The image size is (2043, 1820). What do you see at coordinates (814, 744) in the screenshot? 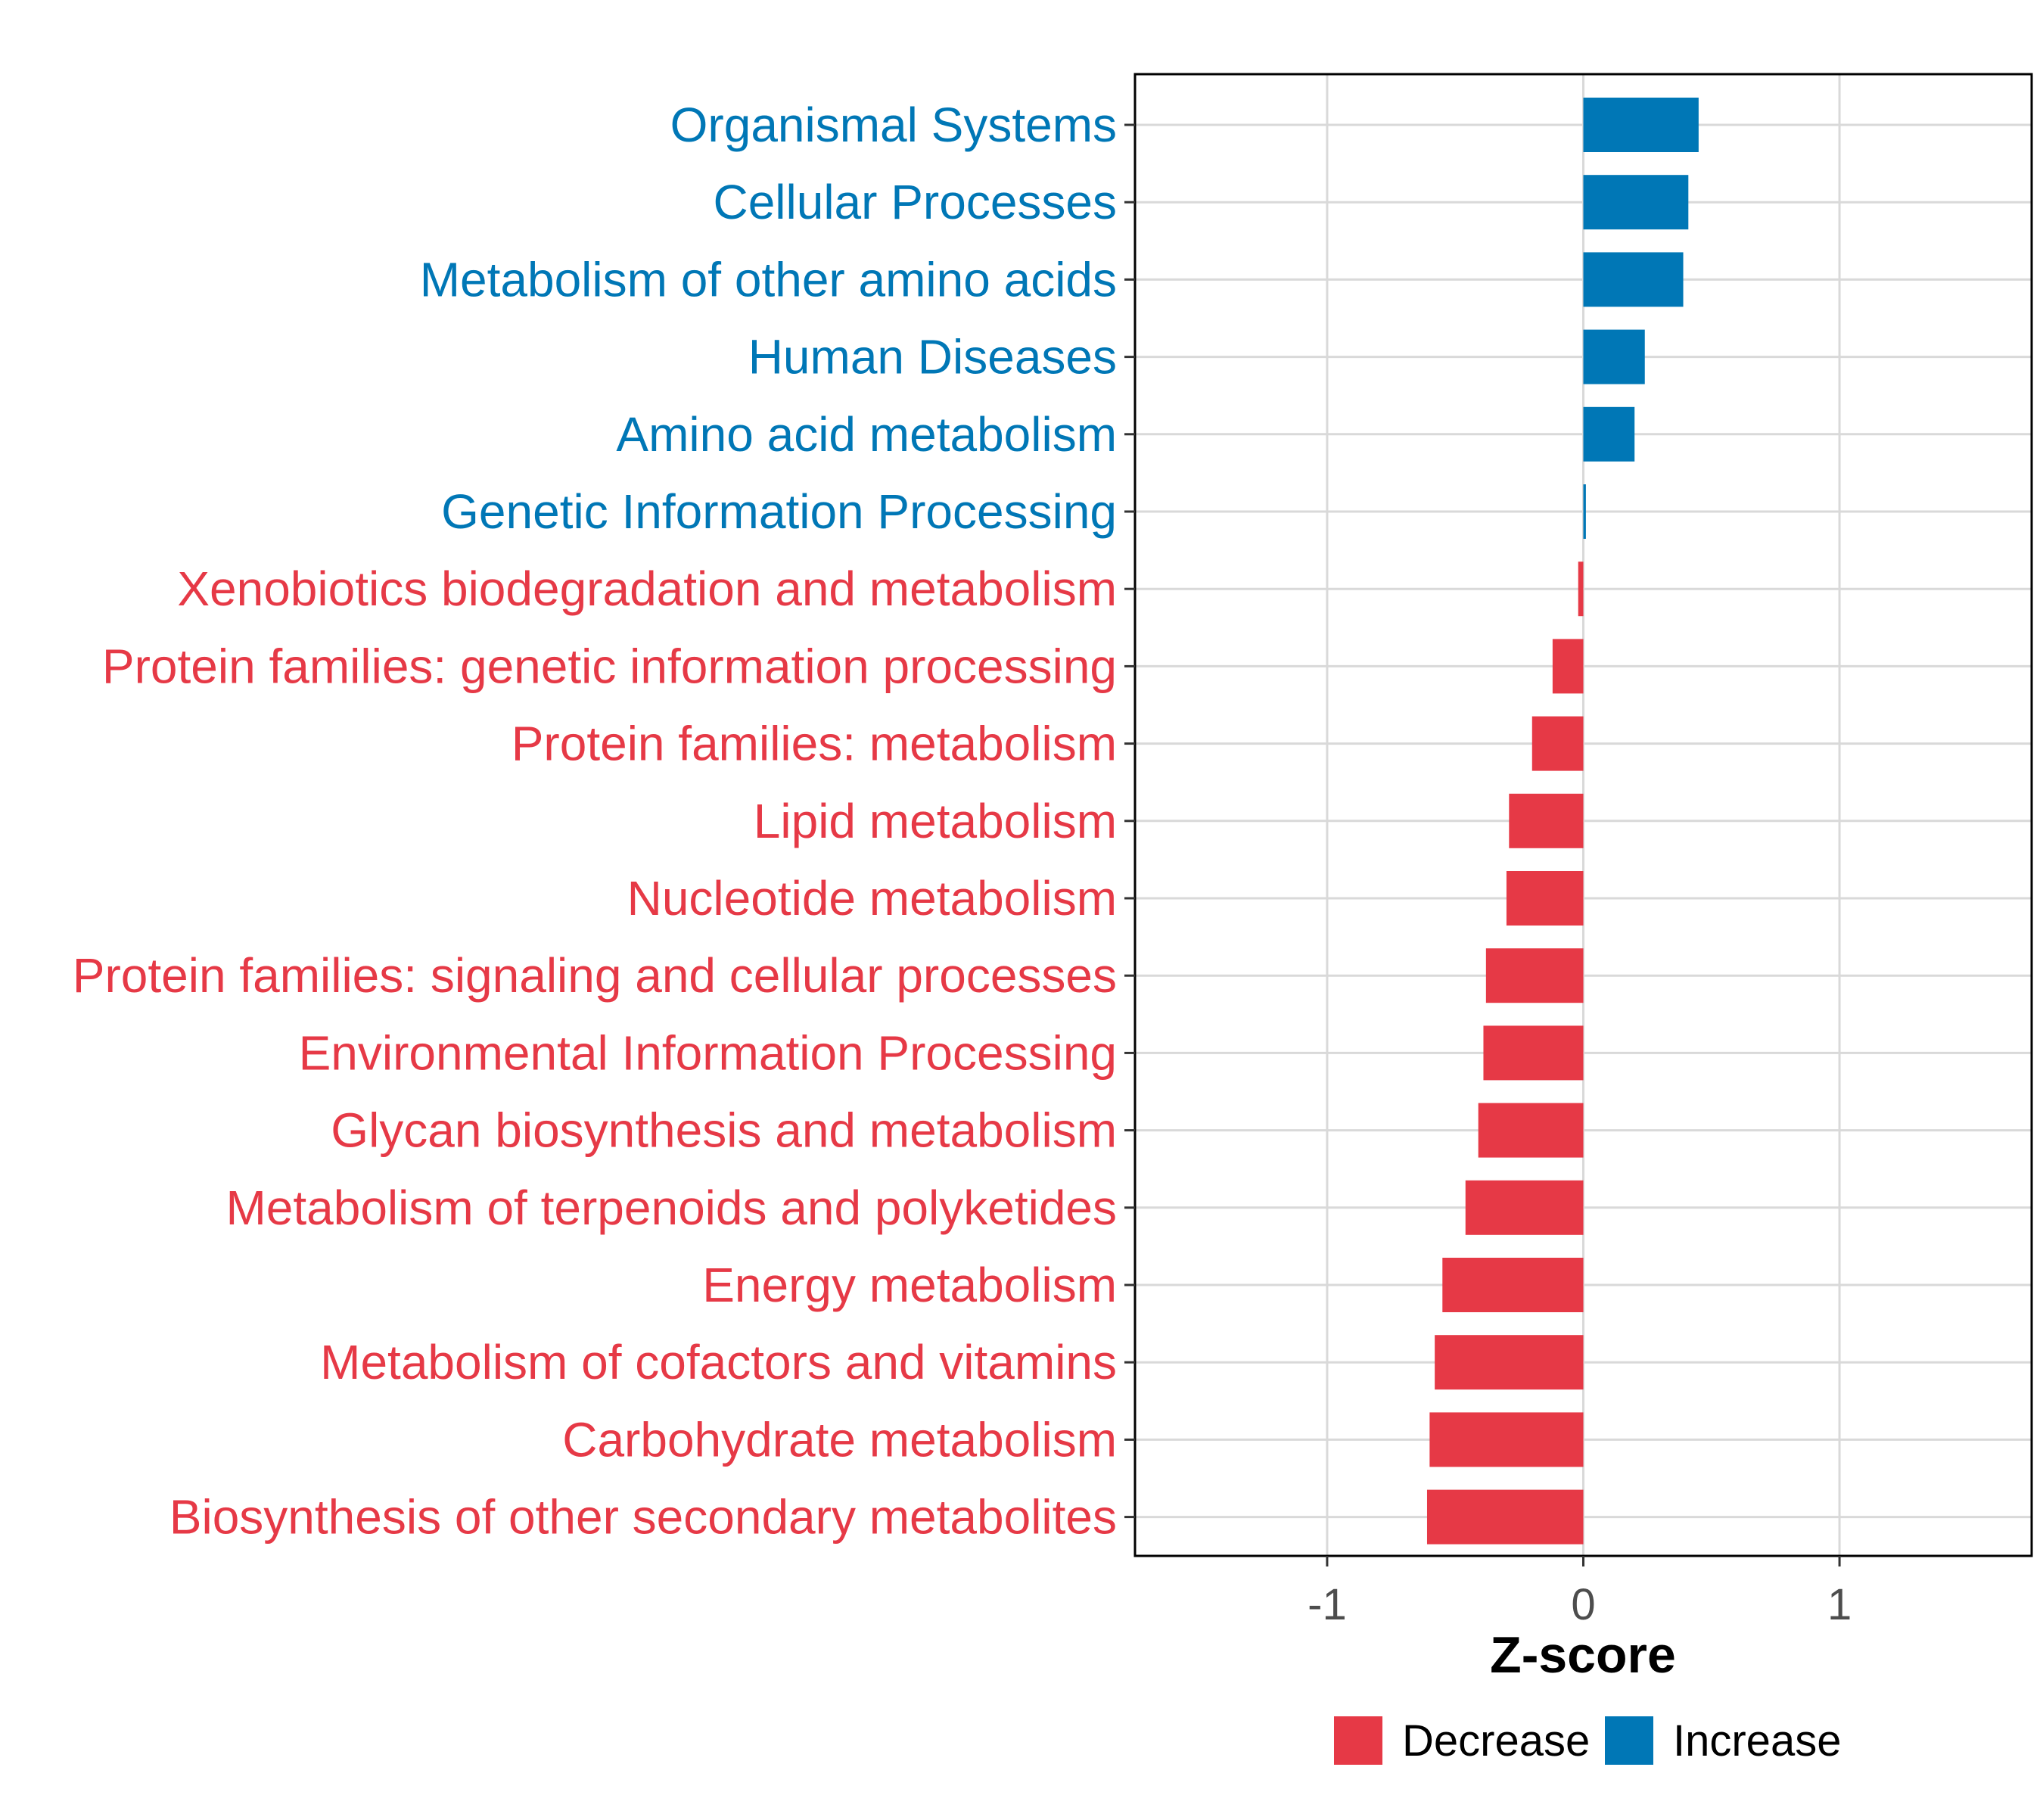
I see `category-label: Protein families: metabolism` at bounding box center [814, 744].